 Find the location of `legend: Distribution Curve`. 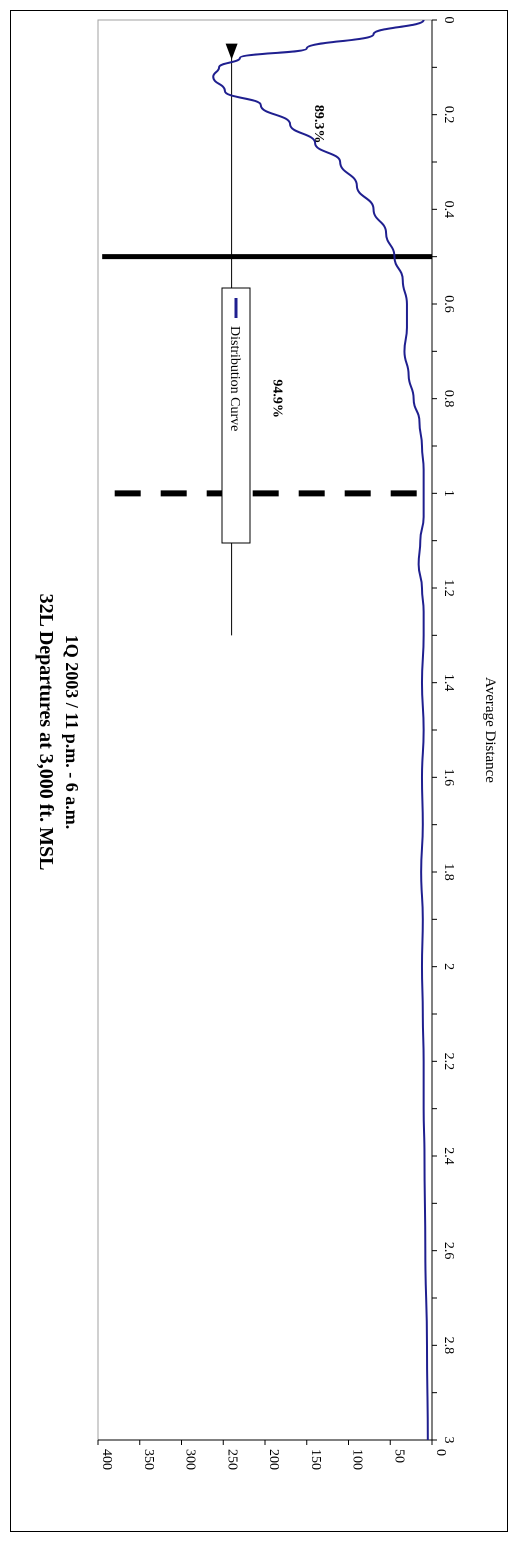

legend: Distribution Curve is located at coordinates (236, 415).